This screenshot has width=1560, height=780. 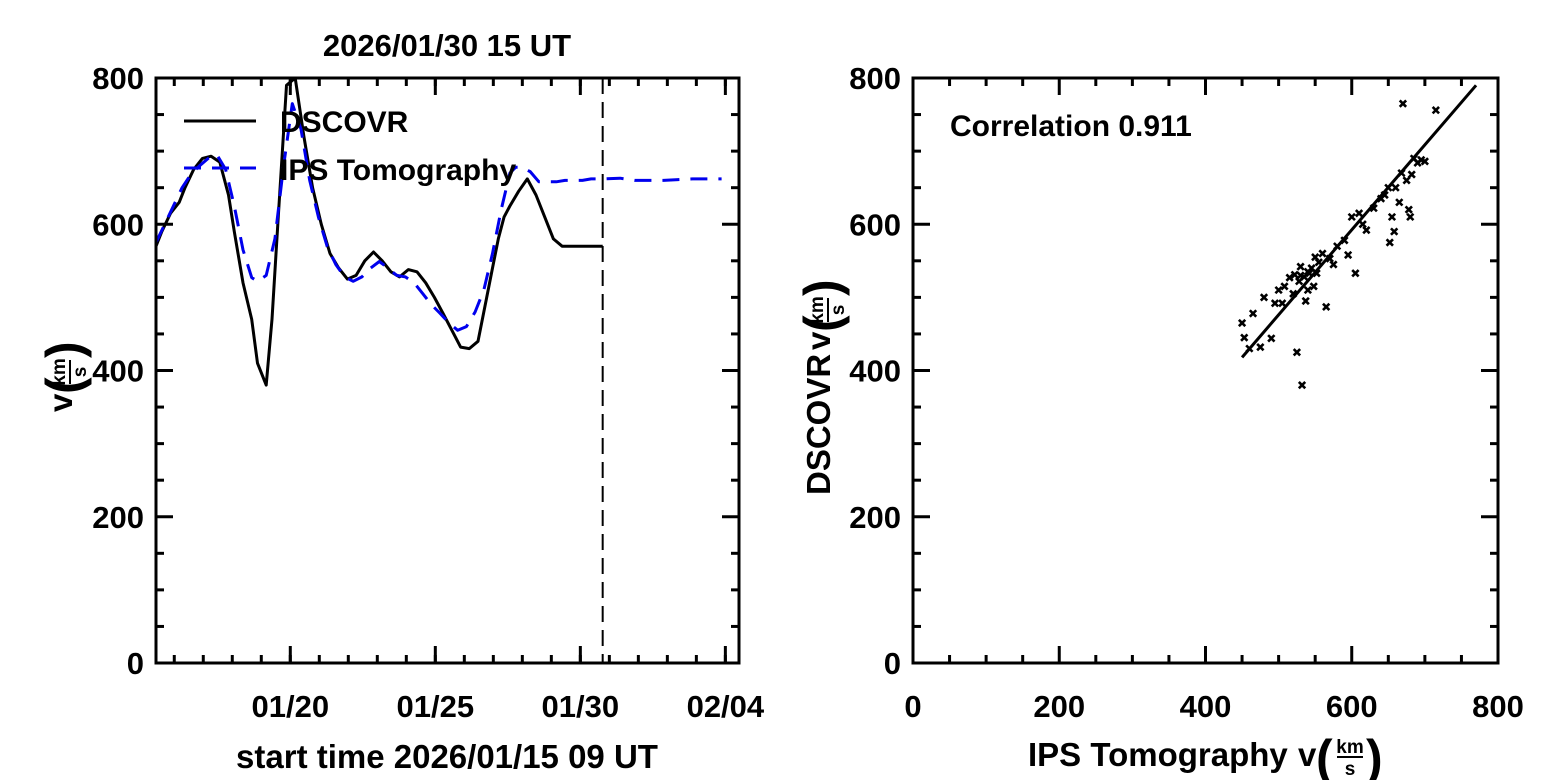 I want to click on right-xlabel-rparen: ), so click(x=1374, y=755).